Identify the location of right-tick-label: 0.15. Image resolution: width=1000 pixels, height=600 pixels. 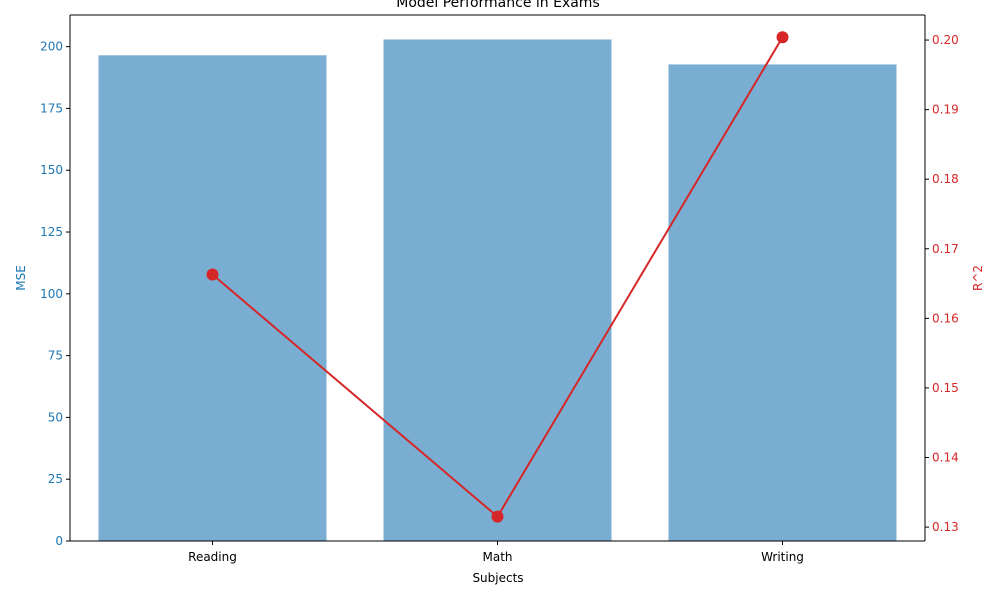
(945, 388).